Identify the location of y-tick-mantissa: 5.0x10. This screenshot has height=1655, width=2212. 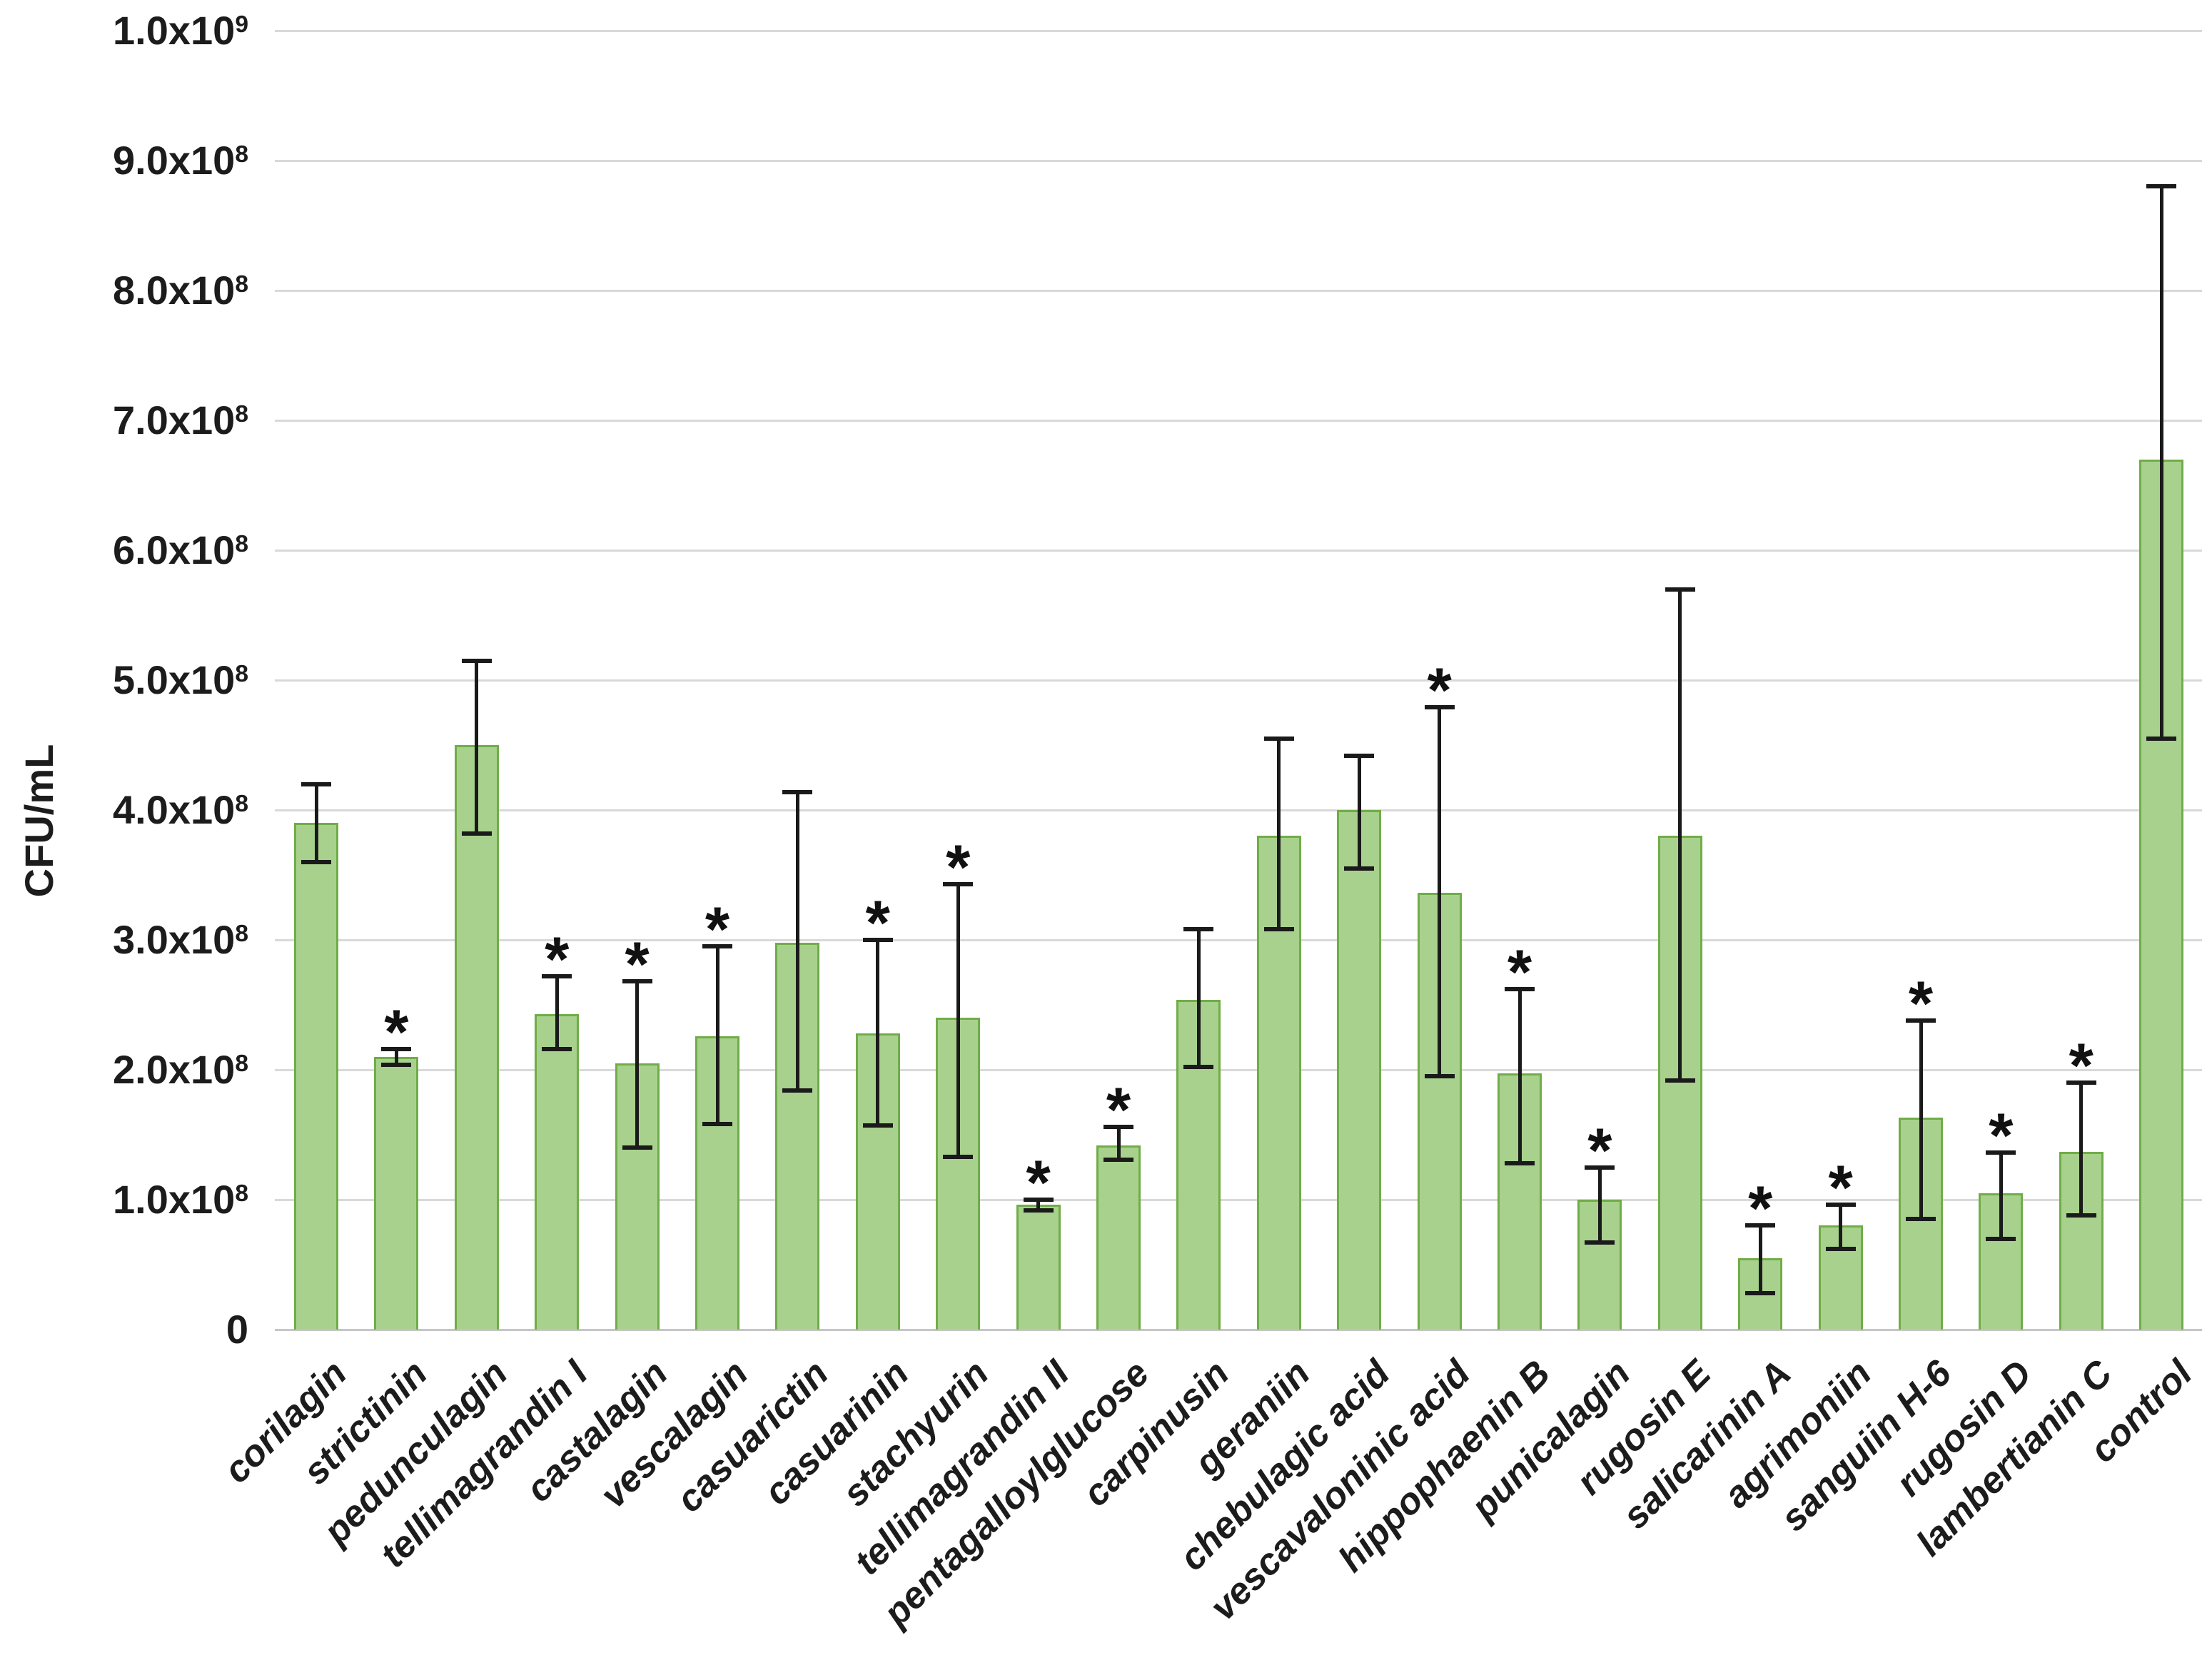
(174, 679).